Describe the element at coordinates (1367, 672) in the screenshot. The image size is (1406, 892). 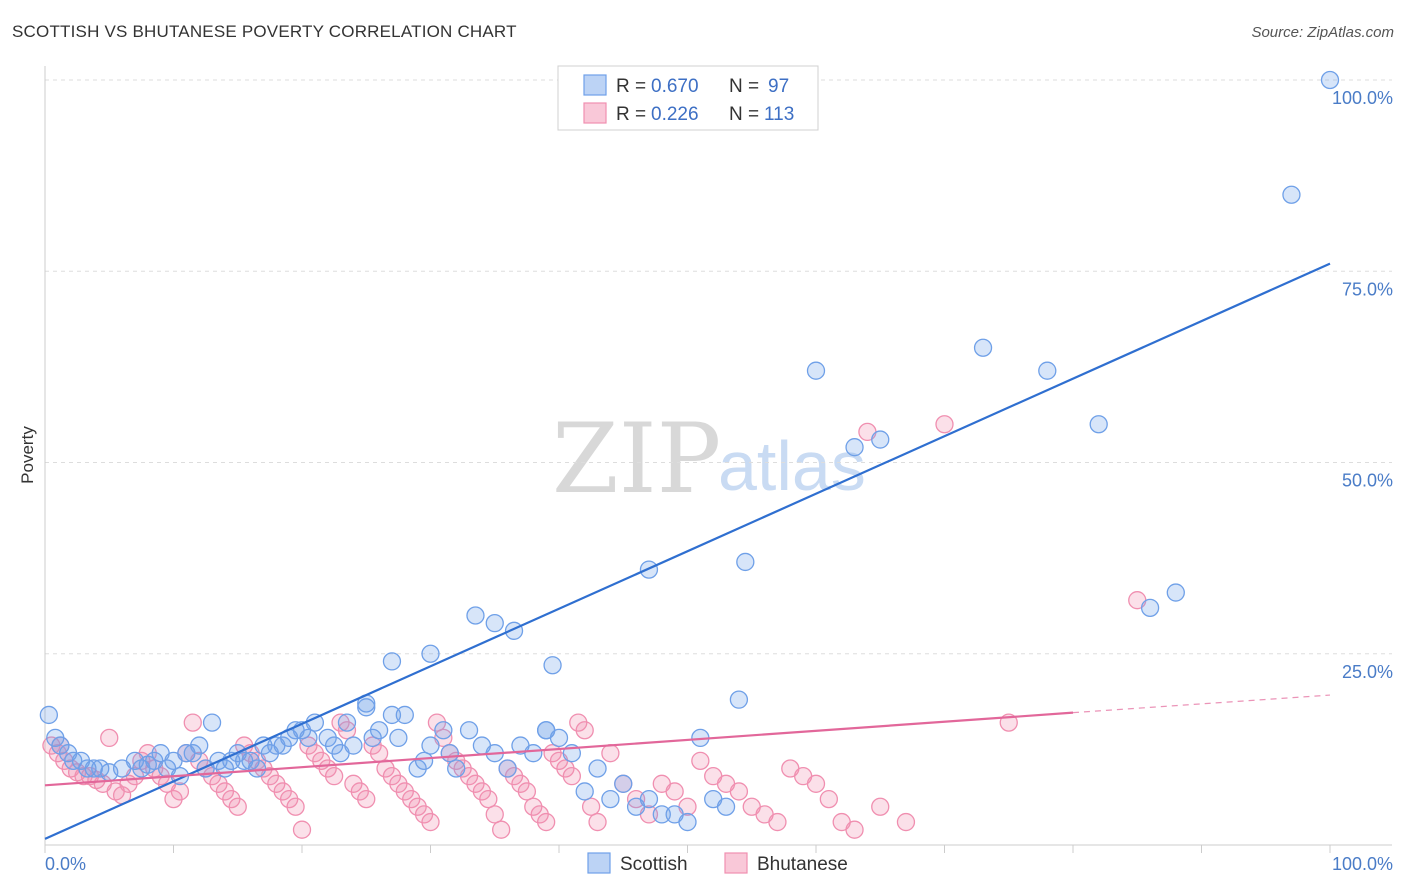
I see `y-tick-label-0: 25.0%` at that location.